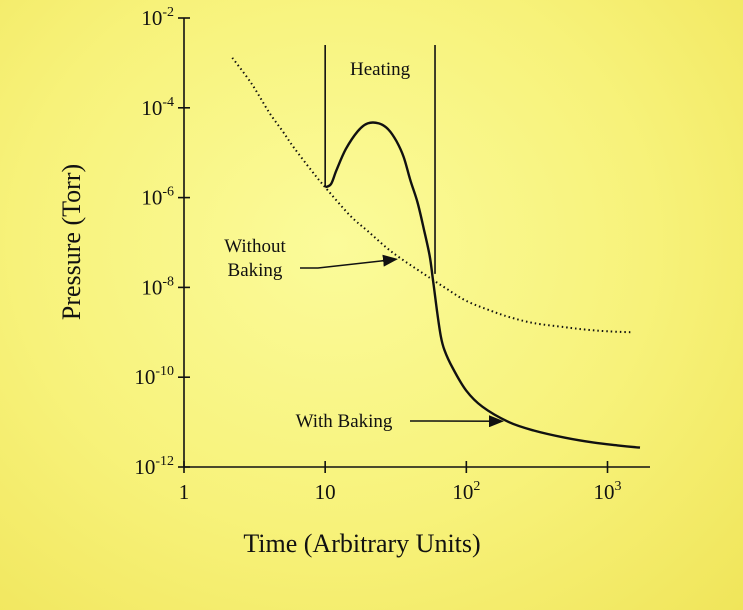 The height and width of the screenshot is (610, 743). What do you see at coordinates (157, 286) in the screenshot?
I see `y-tick-label: 10⁻⁸` at bounding box center [157, 286].